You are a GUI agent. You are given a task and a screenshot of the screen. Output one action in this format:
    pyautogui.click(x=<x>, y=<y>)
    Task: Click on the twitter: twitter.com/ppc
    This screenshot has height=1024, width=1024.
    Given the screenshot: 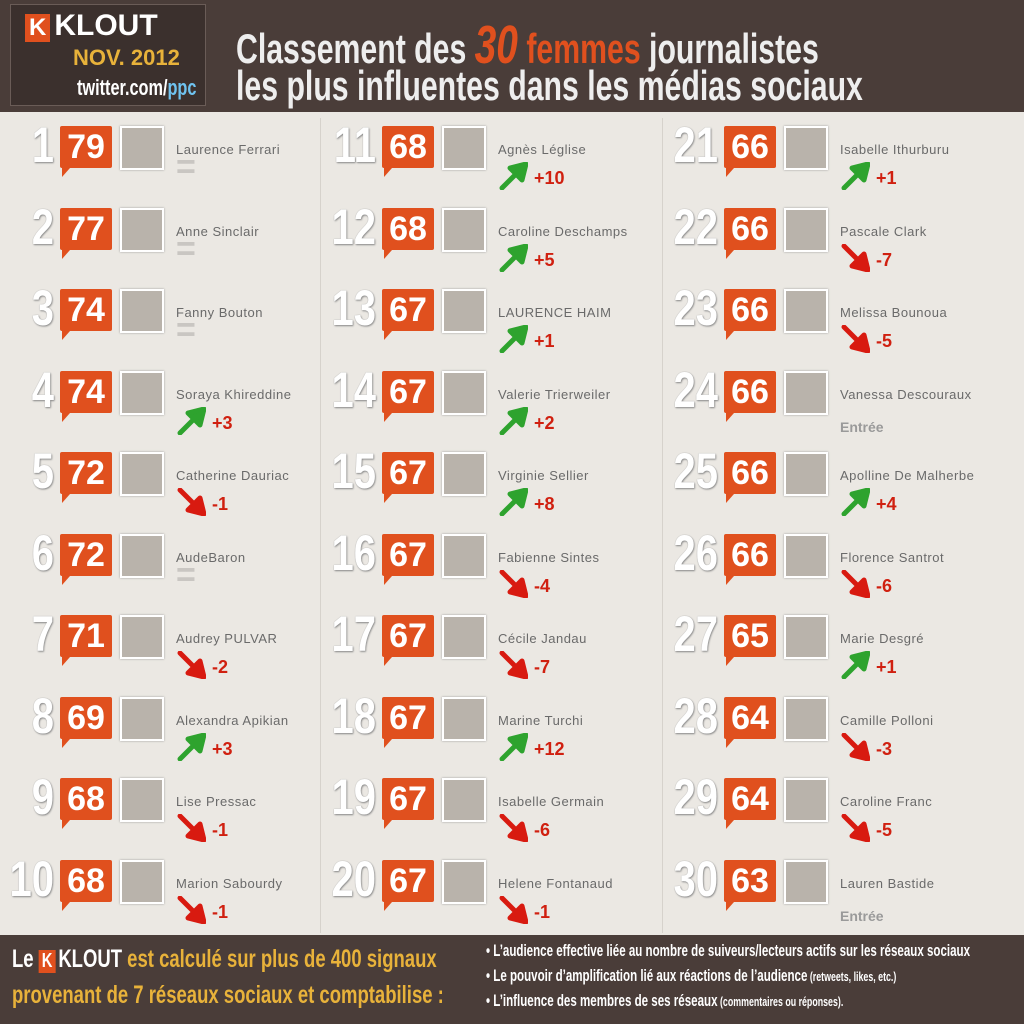 What is the action you would take?
    pyautogui.click(x=136, y=88)
    